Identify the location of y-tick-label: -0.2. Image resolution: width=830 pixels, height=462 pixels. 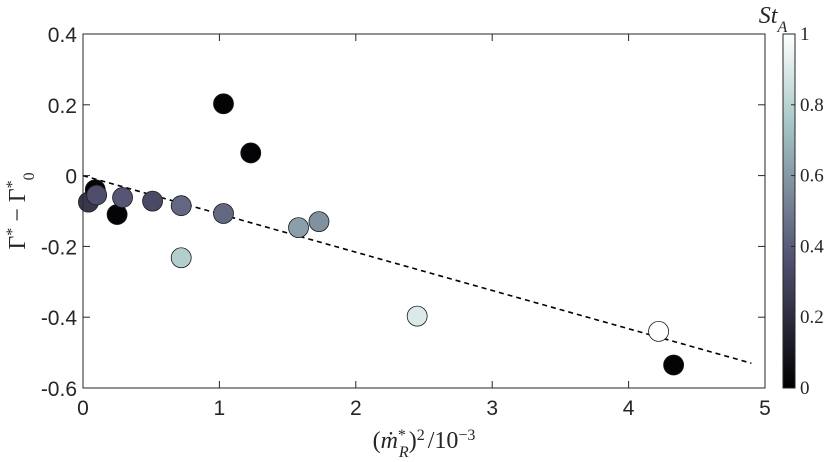
(59, 247).